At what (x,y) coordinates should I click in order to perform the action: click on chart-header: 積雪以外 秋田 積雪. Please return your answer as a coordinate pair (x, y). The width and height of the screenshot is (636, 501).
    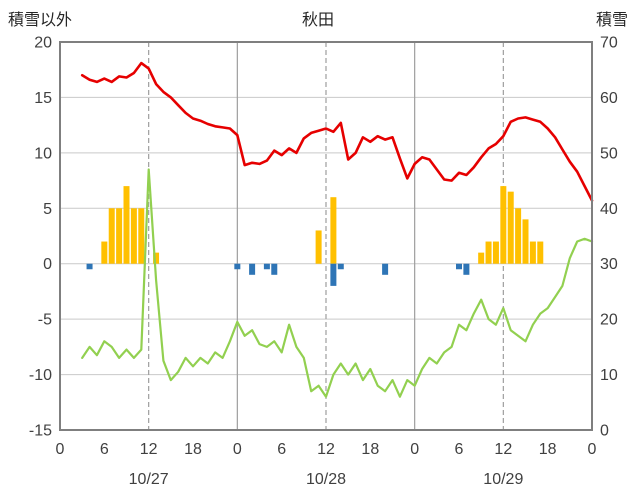
    Looking at the image, I should click on (318, 18).